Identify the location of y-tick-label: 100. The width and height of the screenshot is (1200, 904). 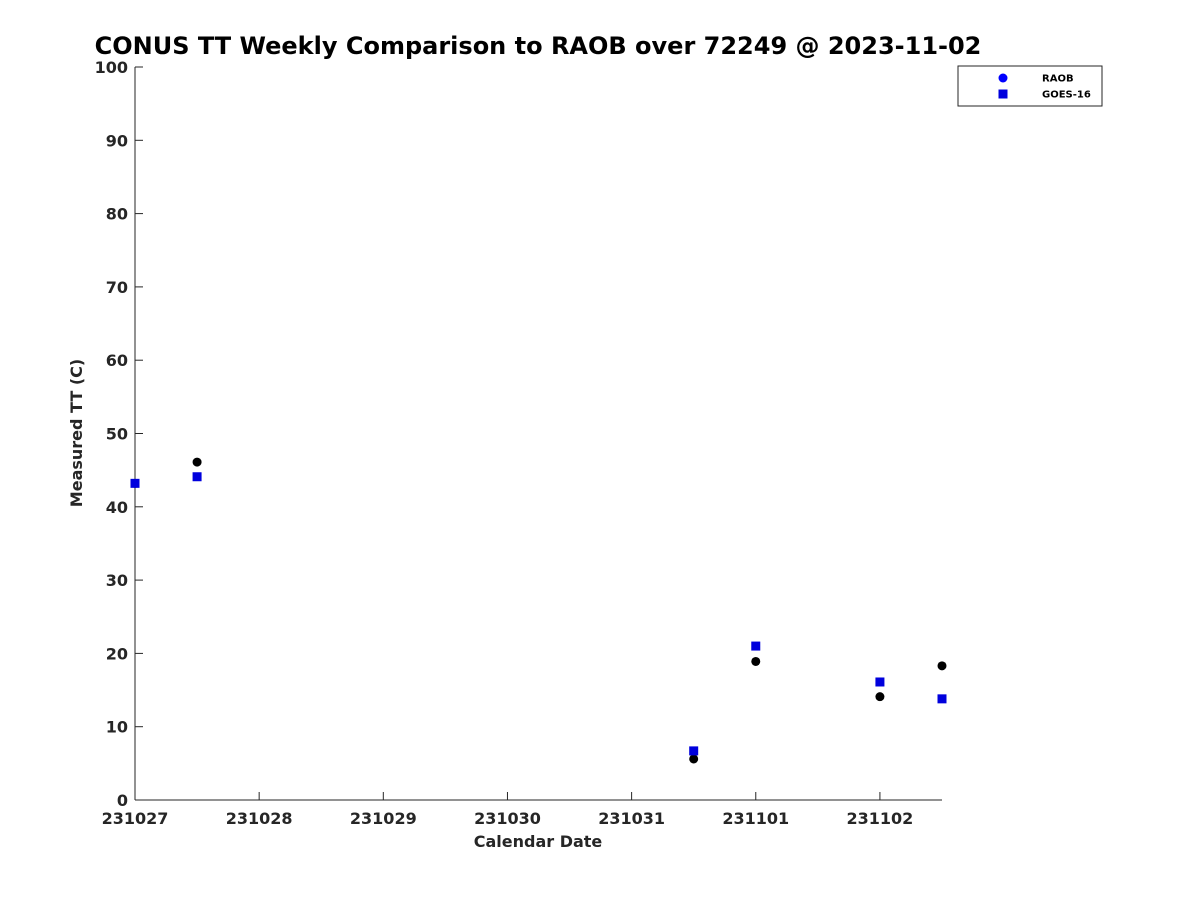
(111, 67).